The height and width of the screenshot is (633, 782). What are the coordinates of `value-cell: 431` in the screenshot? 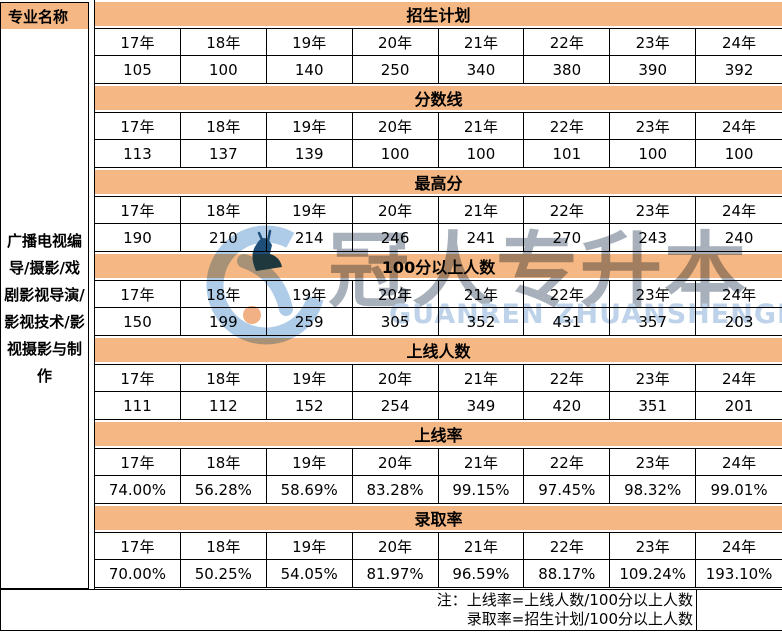 It's located at (567, 321).